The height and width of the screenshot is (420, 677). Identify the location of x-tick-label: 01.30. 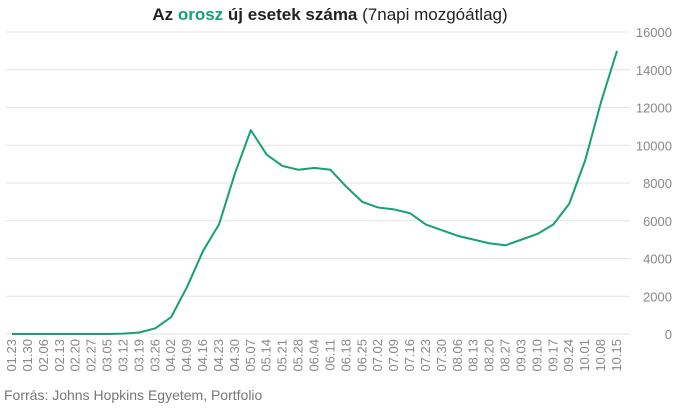
(27, 355).